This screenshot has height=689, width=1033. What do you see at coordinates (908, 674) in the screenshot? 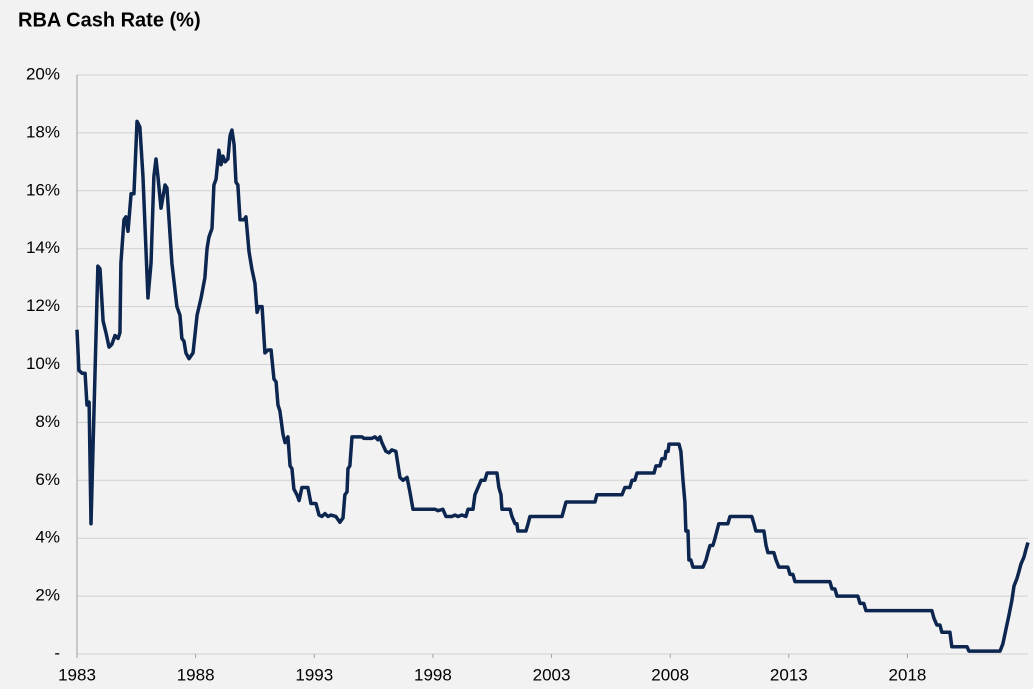
I see `x-tick-label: 2018` at bounding box center [908, 674].